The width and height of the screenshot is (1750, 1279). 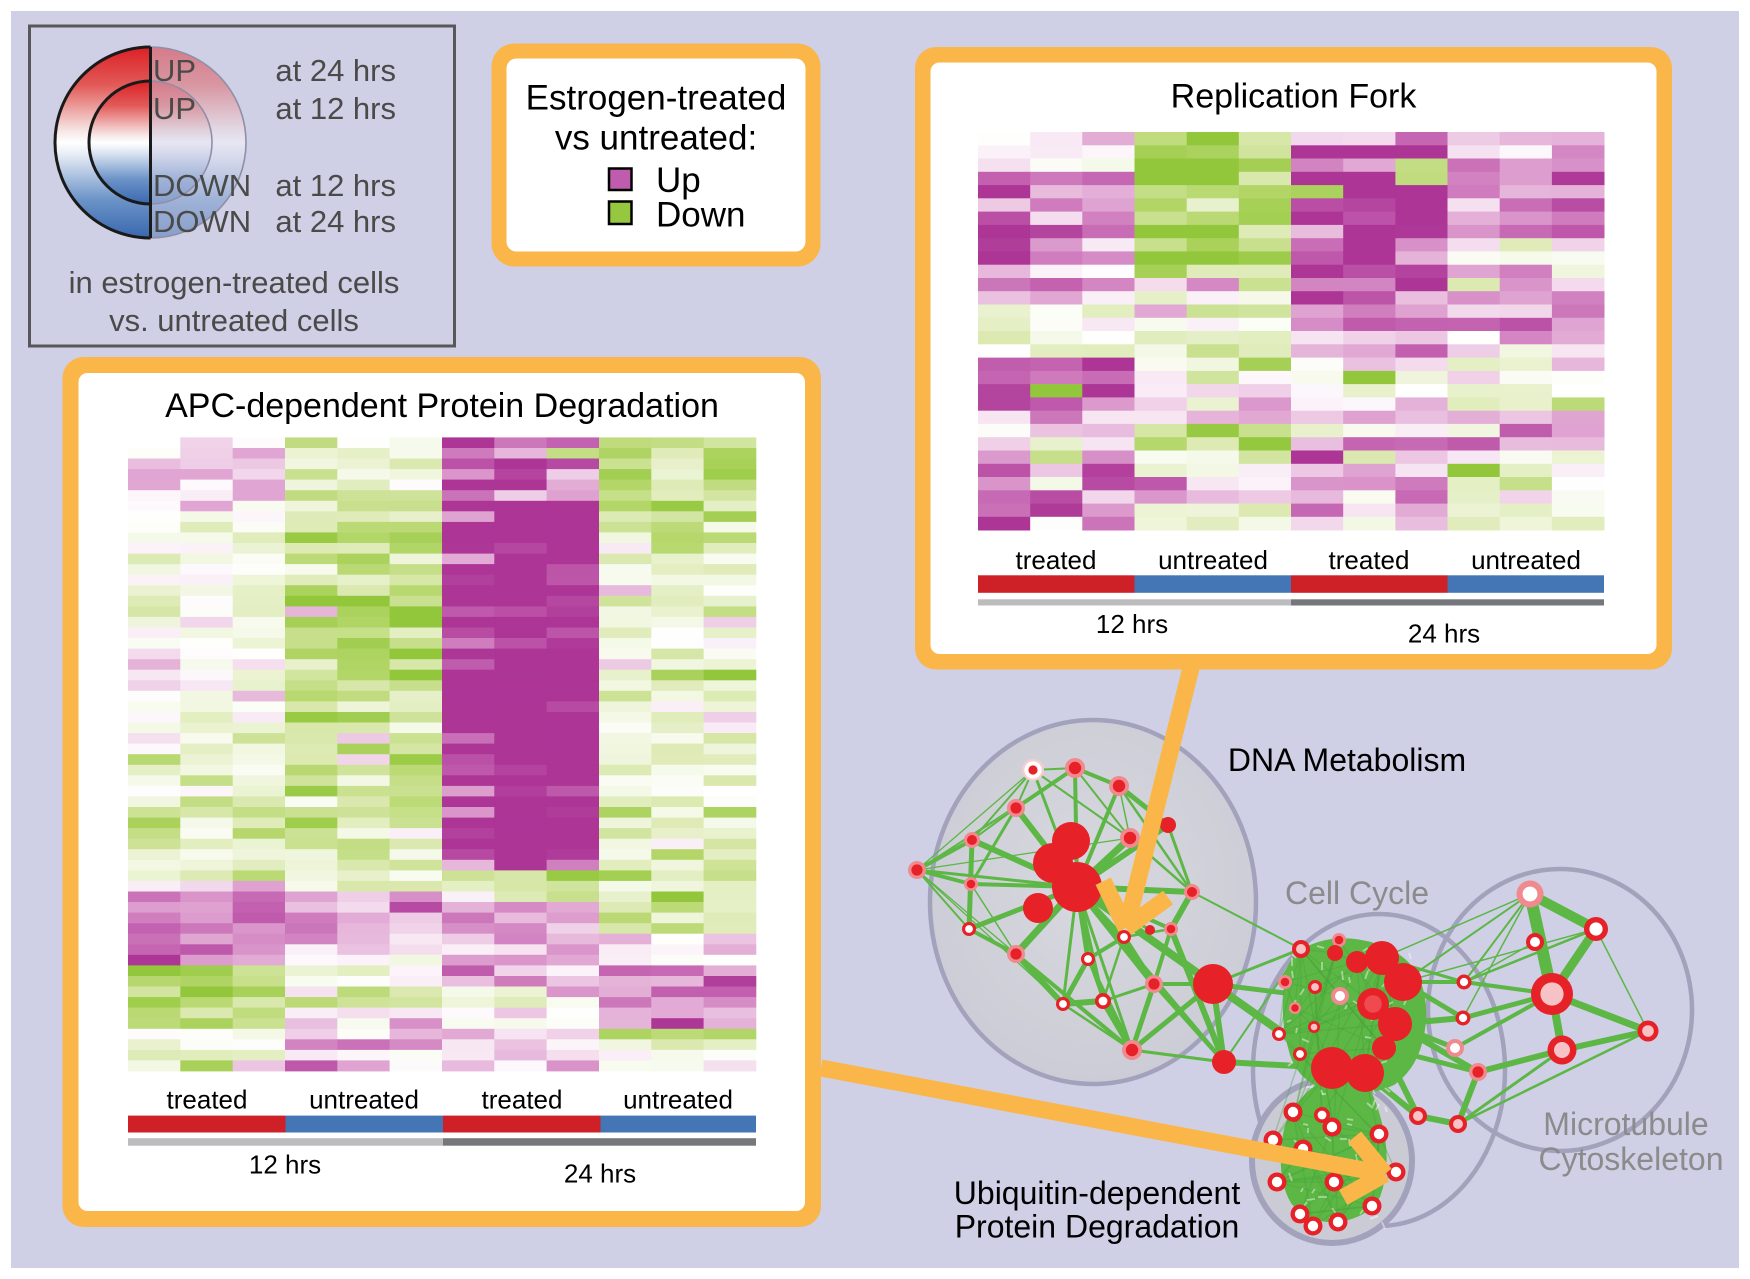 What do you see at coordinates (1294, 97) in the screenshot?
I see `svg-text: Replication Fork` at bounding box center [1294, 97].